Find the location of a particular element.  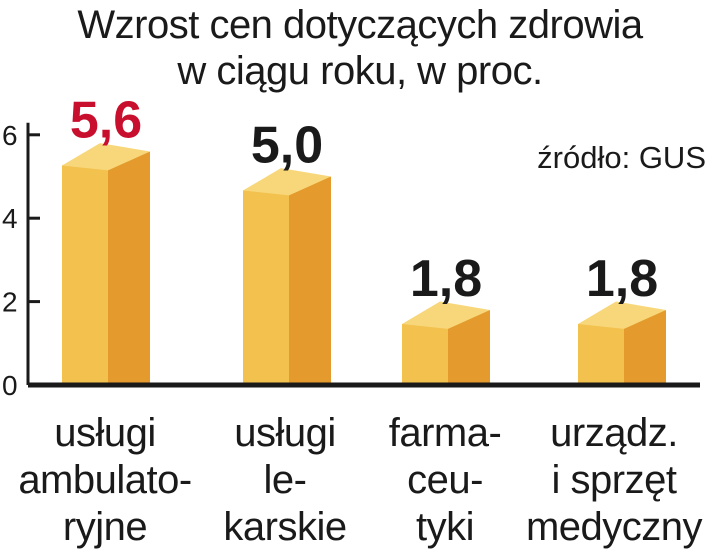

category-label-line: ryjne is located at coordinates (105, 527).